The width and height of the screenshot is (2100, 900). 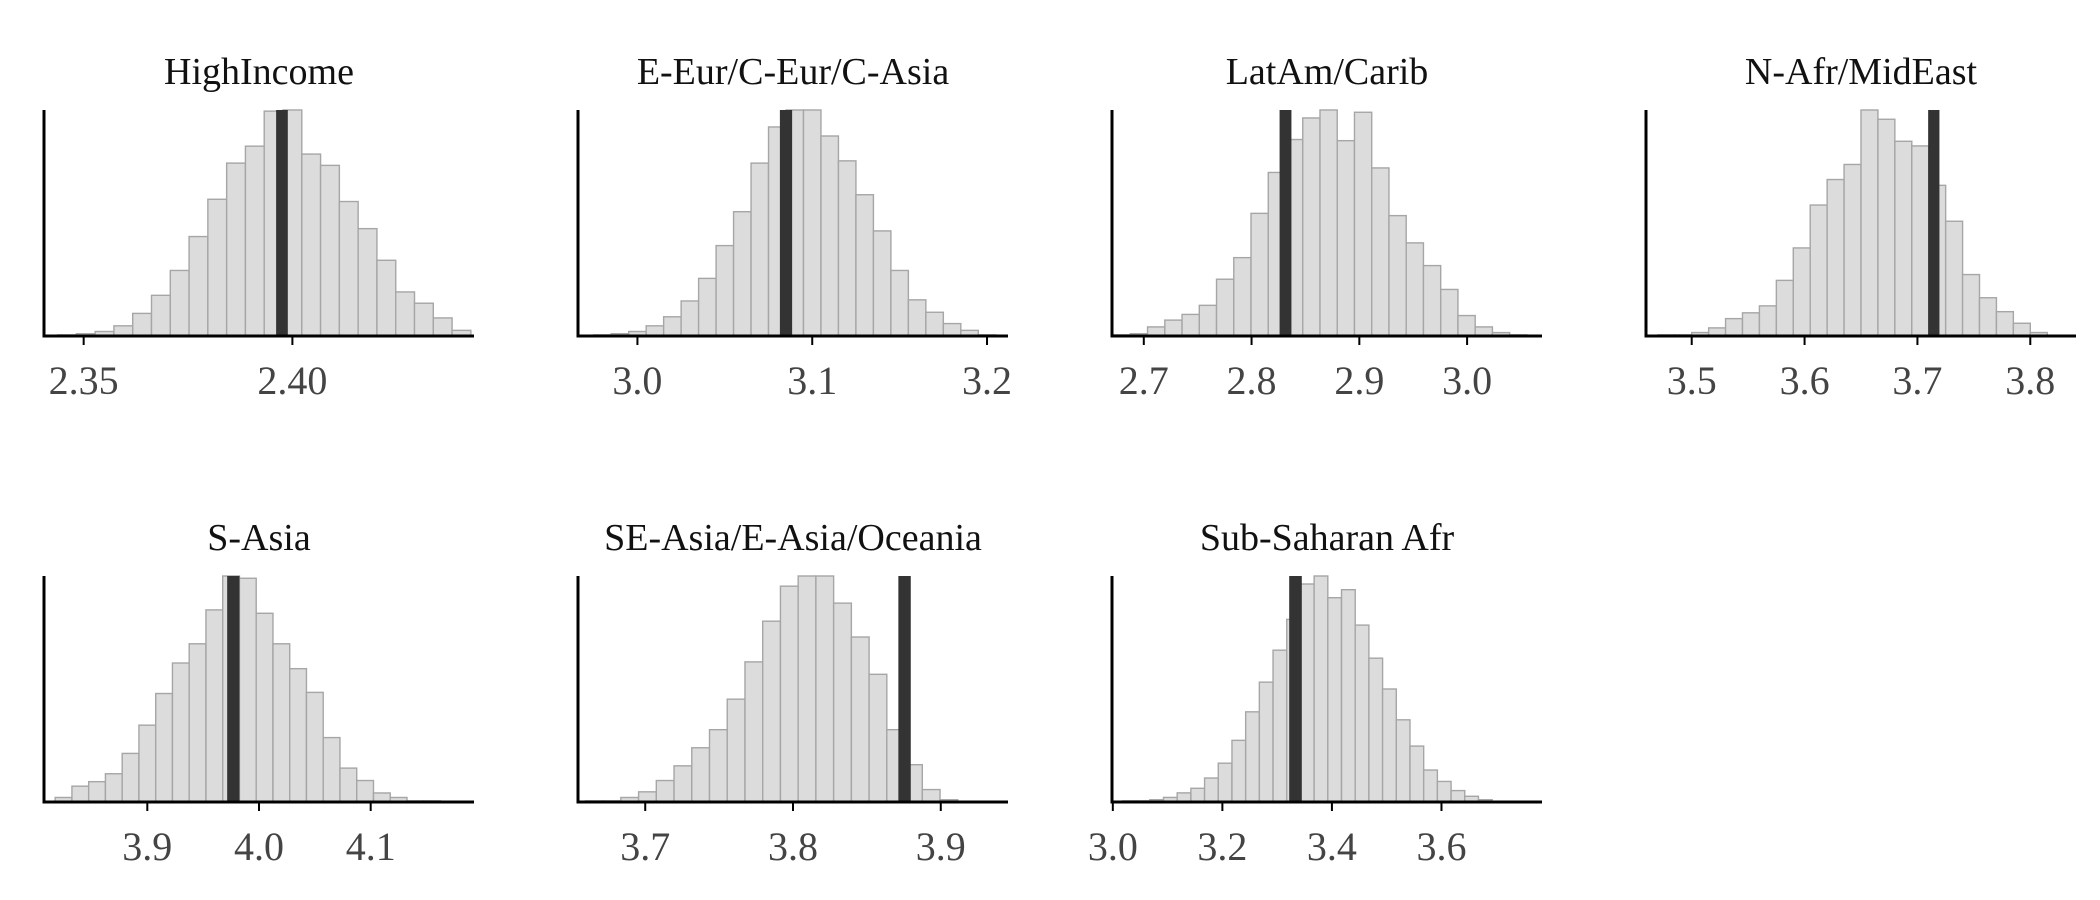 I want to click on panel-title: N-Afr/MidEast, so click(x=1861, y=72).